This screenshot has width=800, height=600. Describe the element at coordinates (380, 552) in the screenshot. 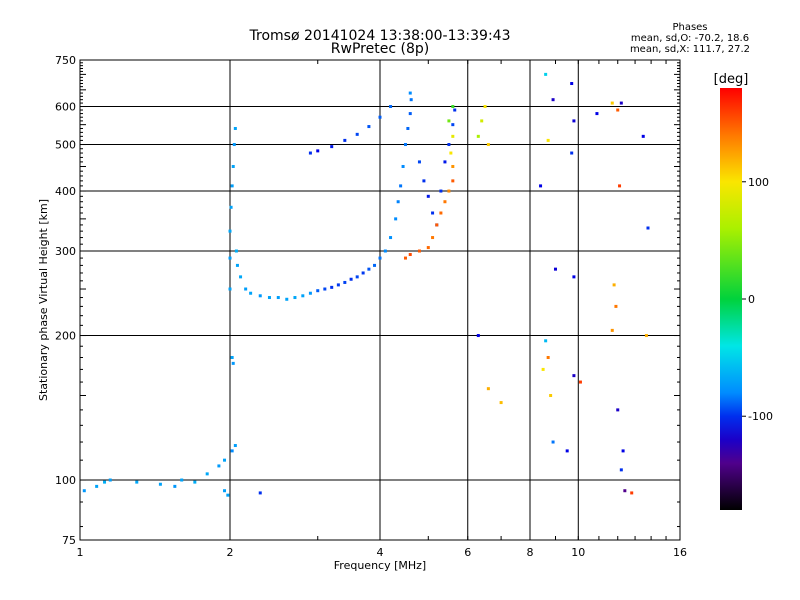

I see `x-tick-label: 4` at that location.